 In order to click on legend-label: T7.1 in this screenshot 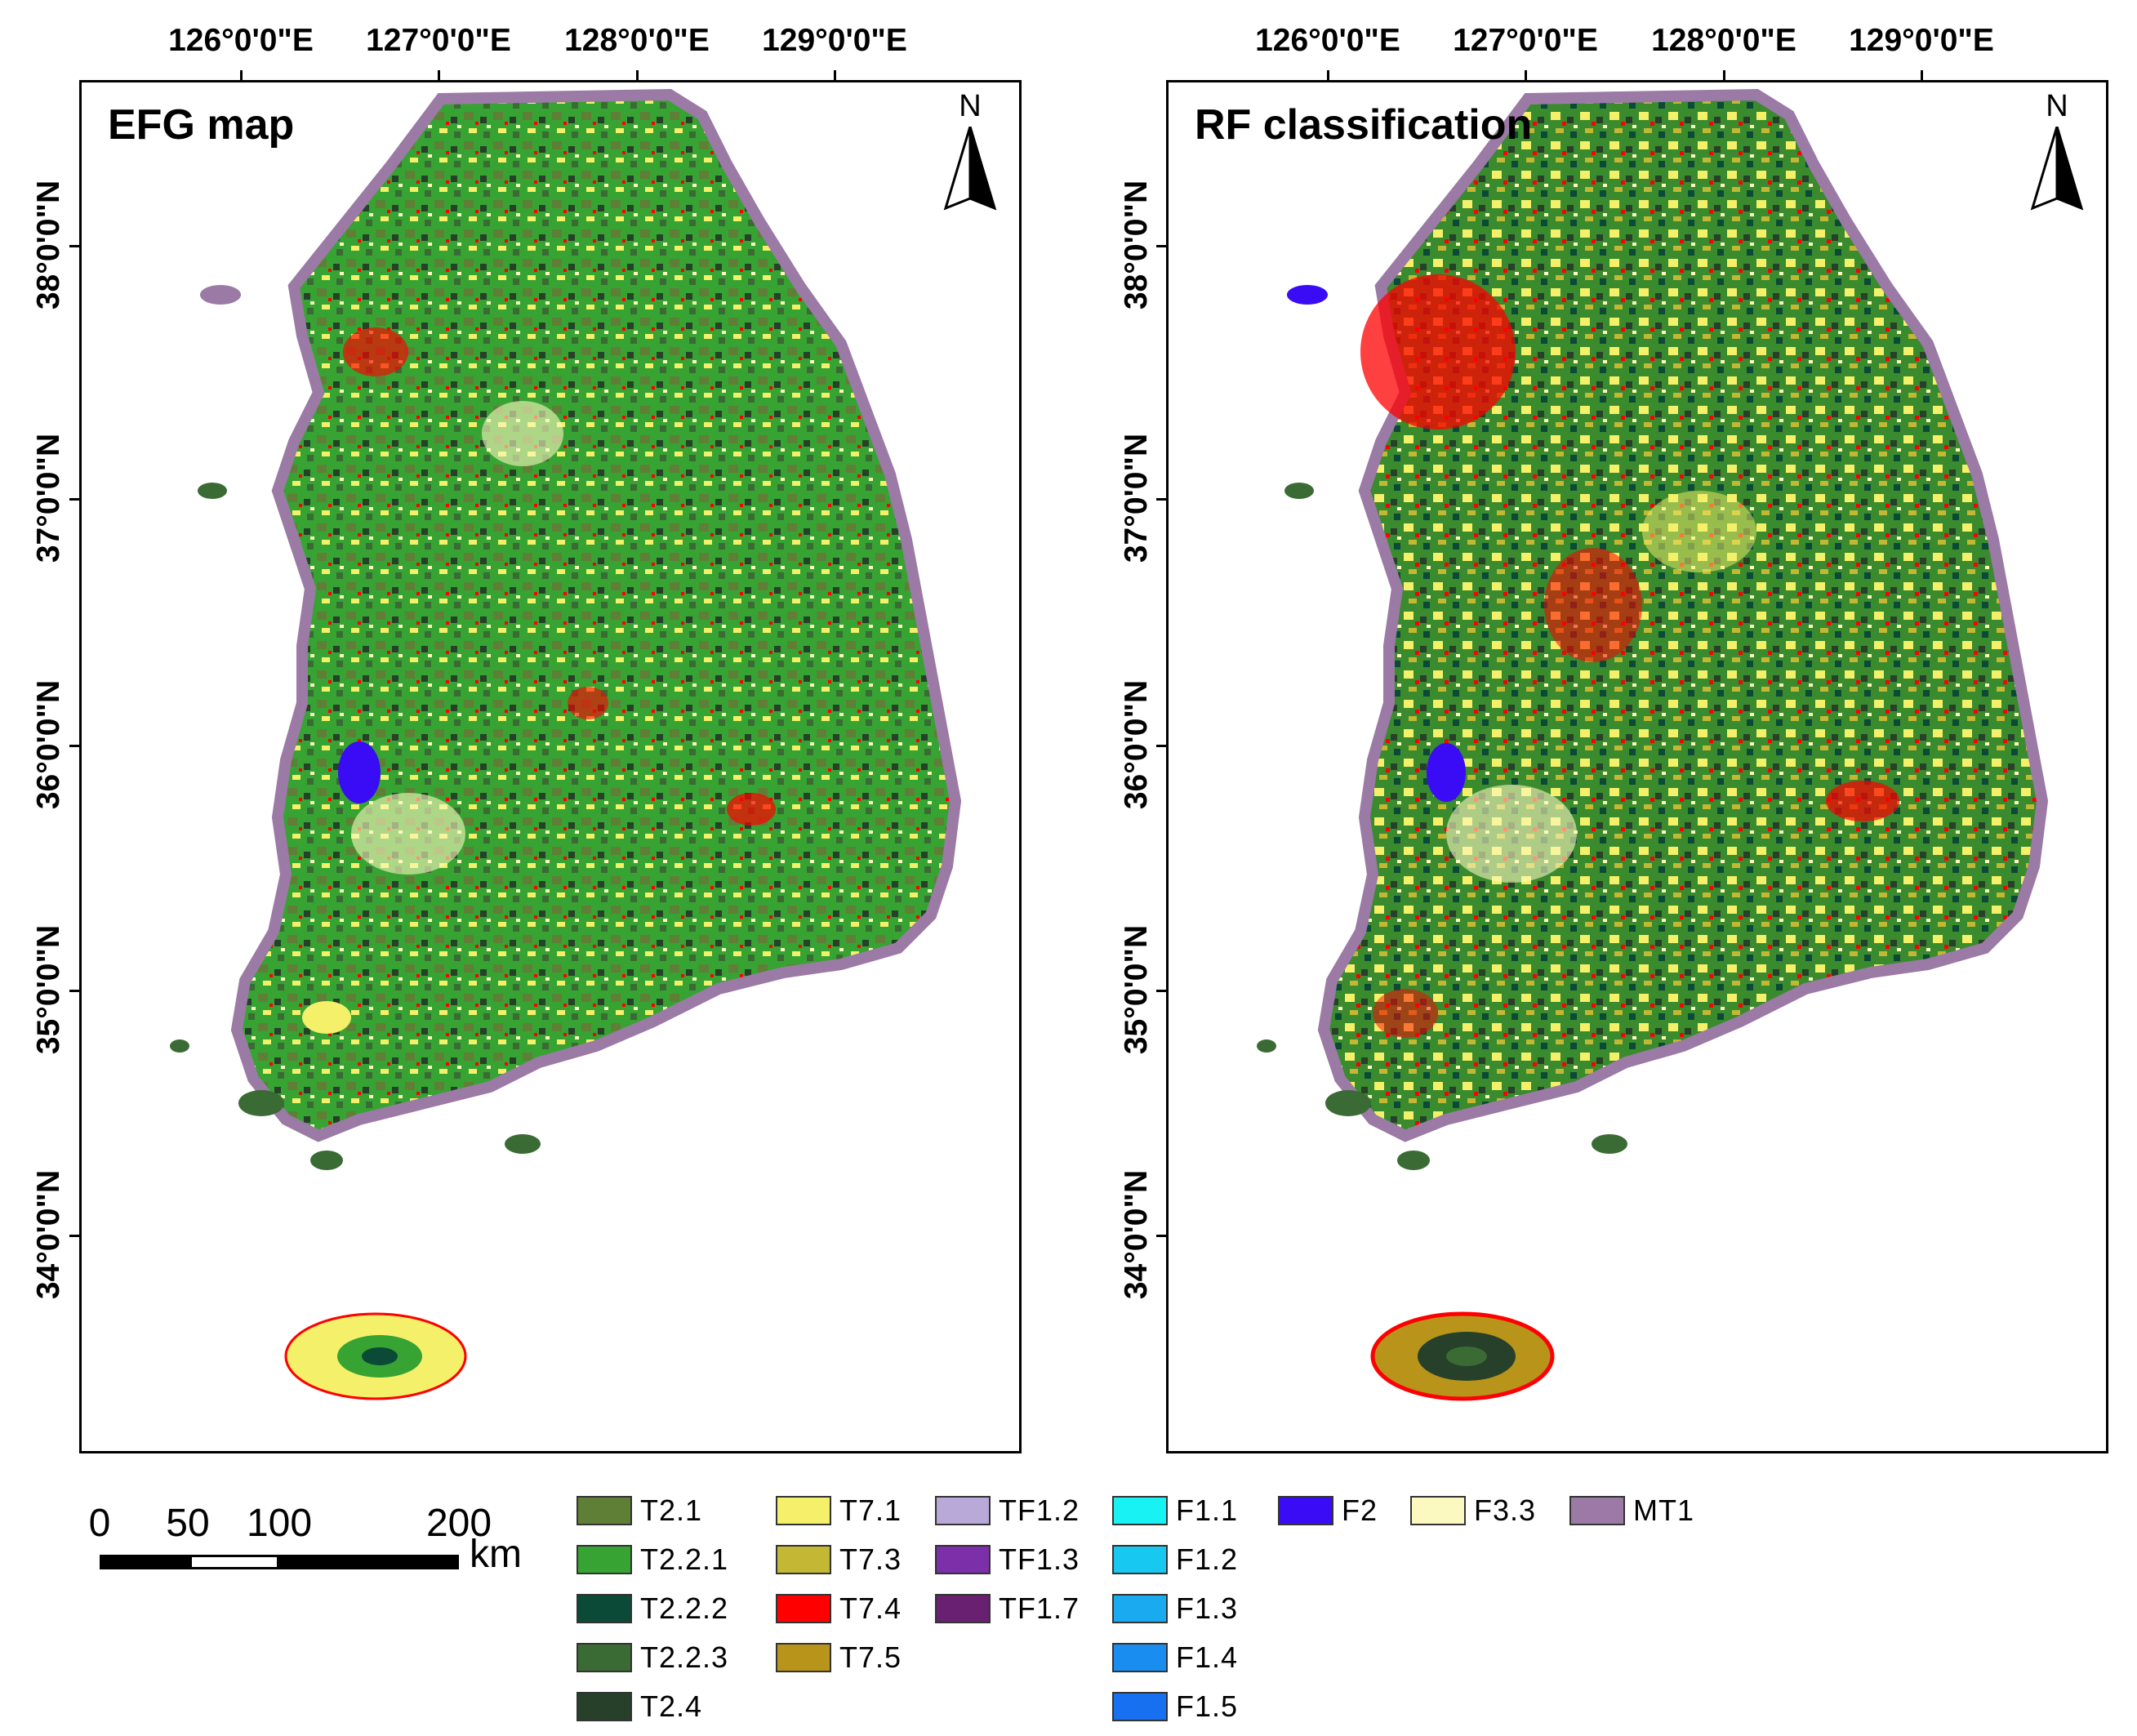, I will do `click(870, 1510)`.